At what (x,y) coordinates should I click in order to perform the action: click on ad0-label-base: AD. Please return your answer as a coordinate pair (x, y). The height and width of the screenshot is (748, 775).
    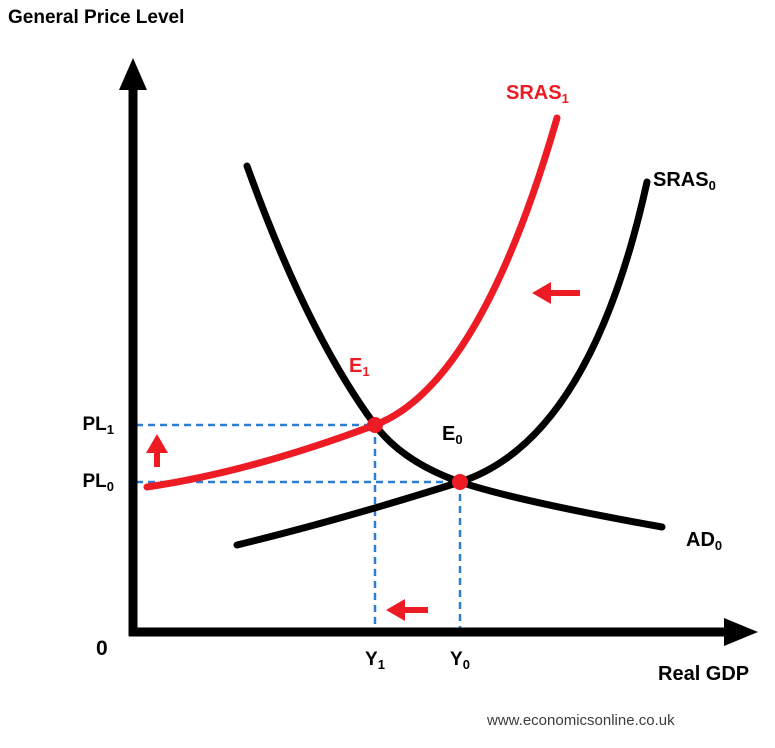
    Looking at the image, I should click on (700, 540).